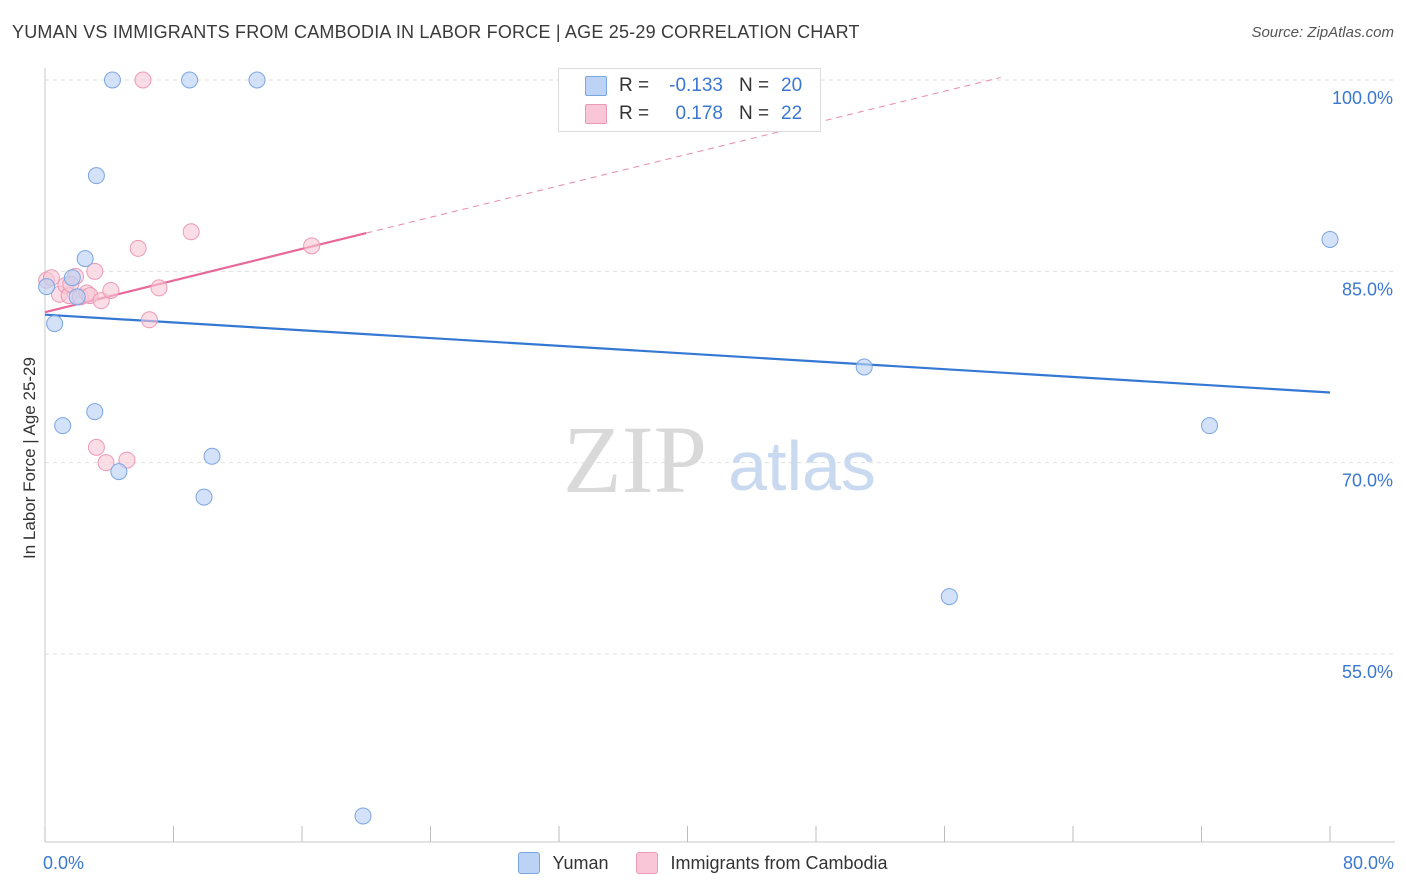  I want to click on n-value: 20, so click(792, 85).